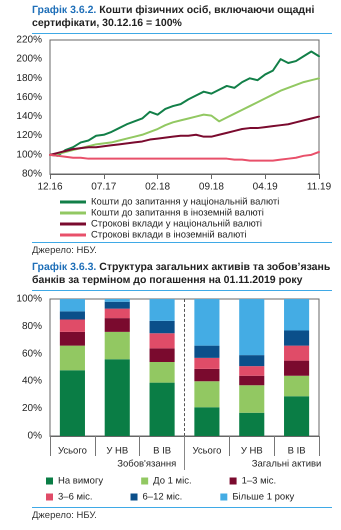  What do you see at coordinates (29, 97) in the screenshot?
I see `y-tick-label: 160%` at bounding box center [29, 97].